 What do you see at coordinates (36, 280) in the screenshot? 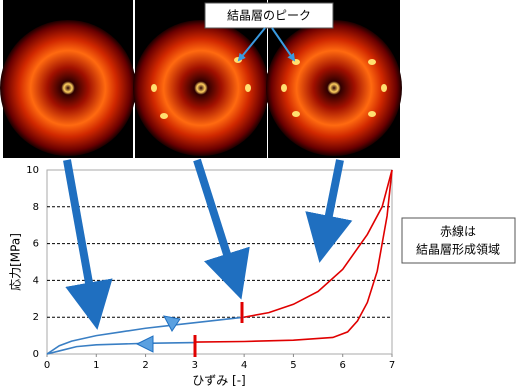
I see `y-tick-label: 4` at bounding box center [36, 280].